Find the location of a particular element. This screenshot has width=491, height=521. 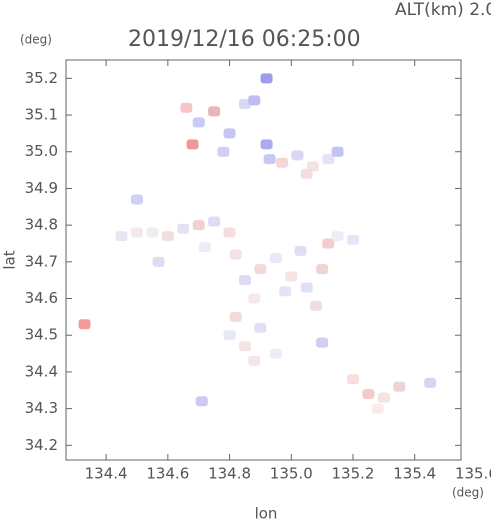

y-unit: (deg) is located at coordinates (36, 40).